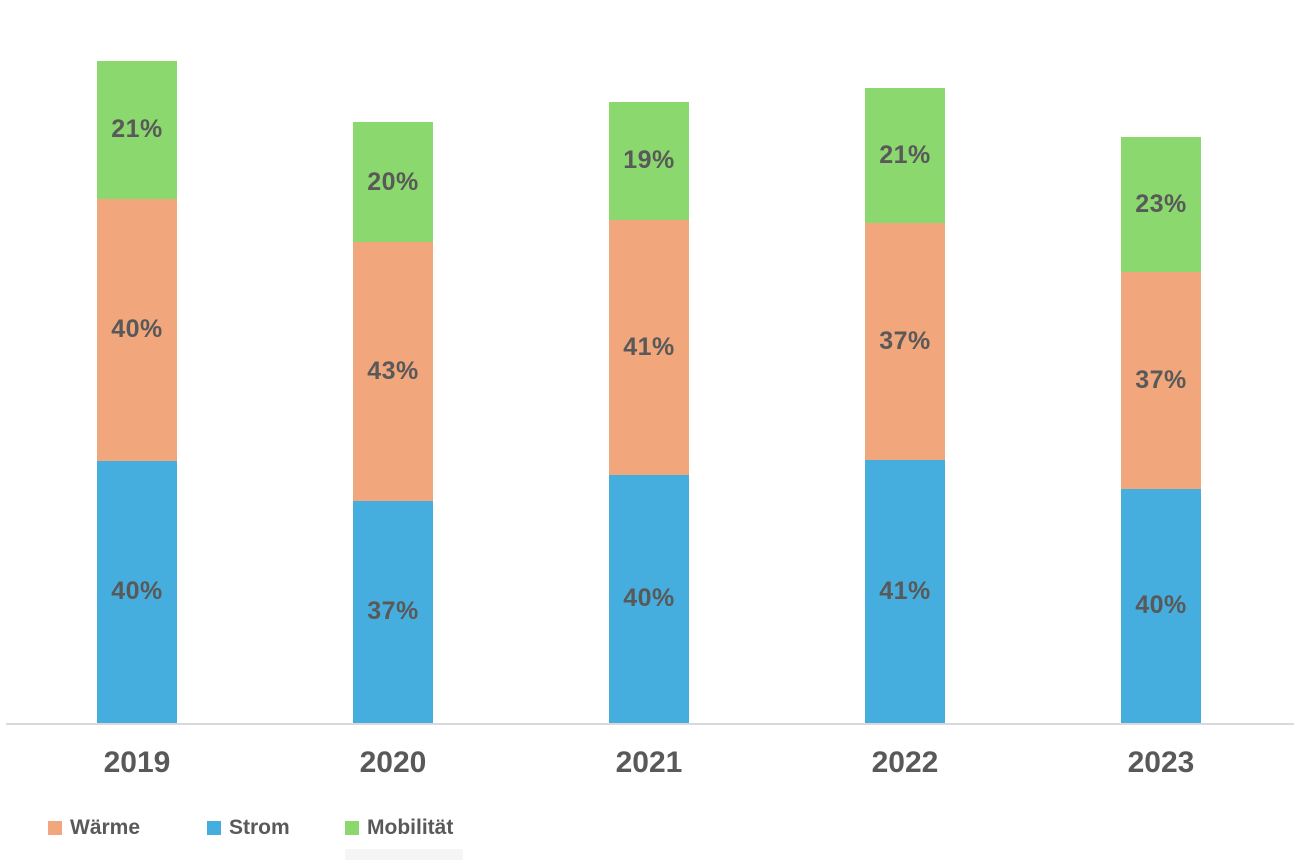 The image size is (1296, 864). What do you see at coordinates (393, 762) in the screenshot?
I see `x-axis-label-2020: 2020` at bounding box center [393, 762].